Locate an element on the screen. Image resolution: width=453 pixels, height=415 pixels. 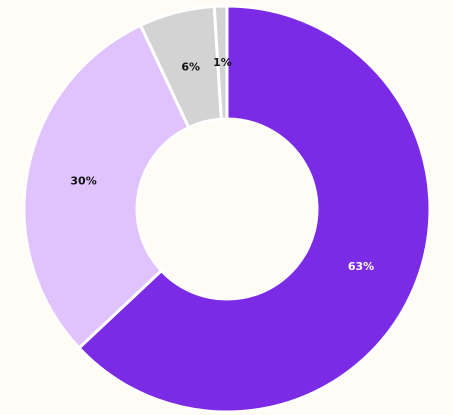
slice-label: 1% is located at coordinates (222, 62).